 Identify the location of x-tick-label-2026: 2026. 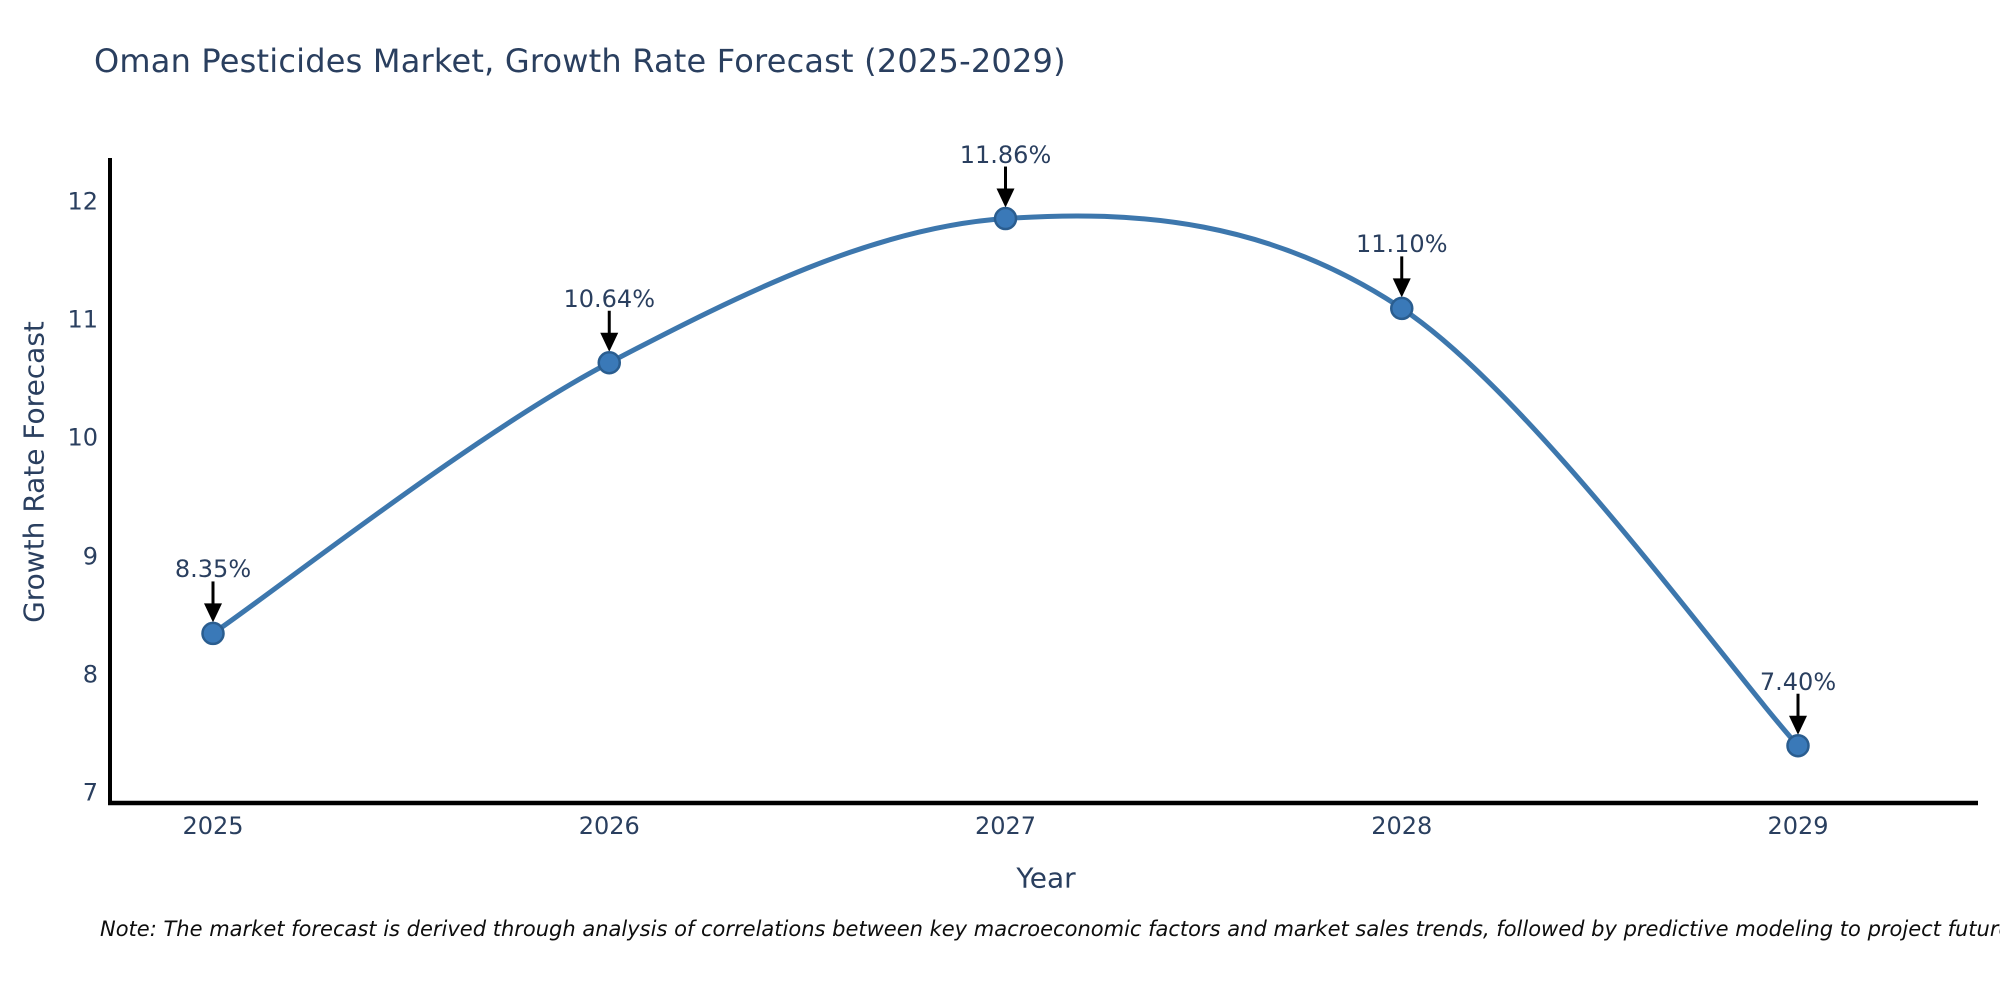
(609, 826).